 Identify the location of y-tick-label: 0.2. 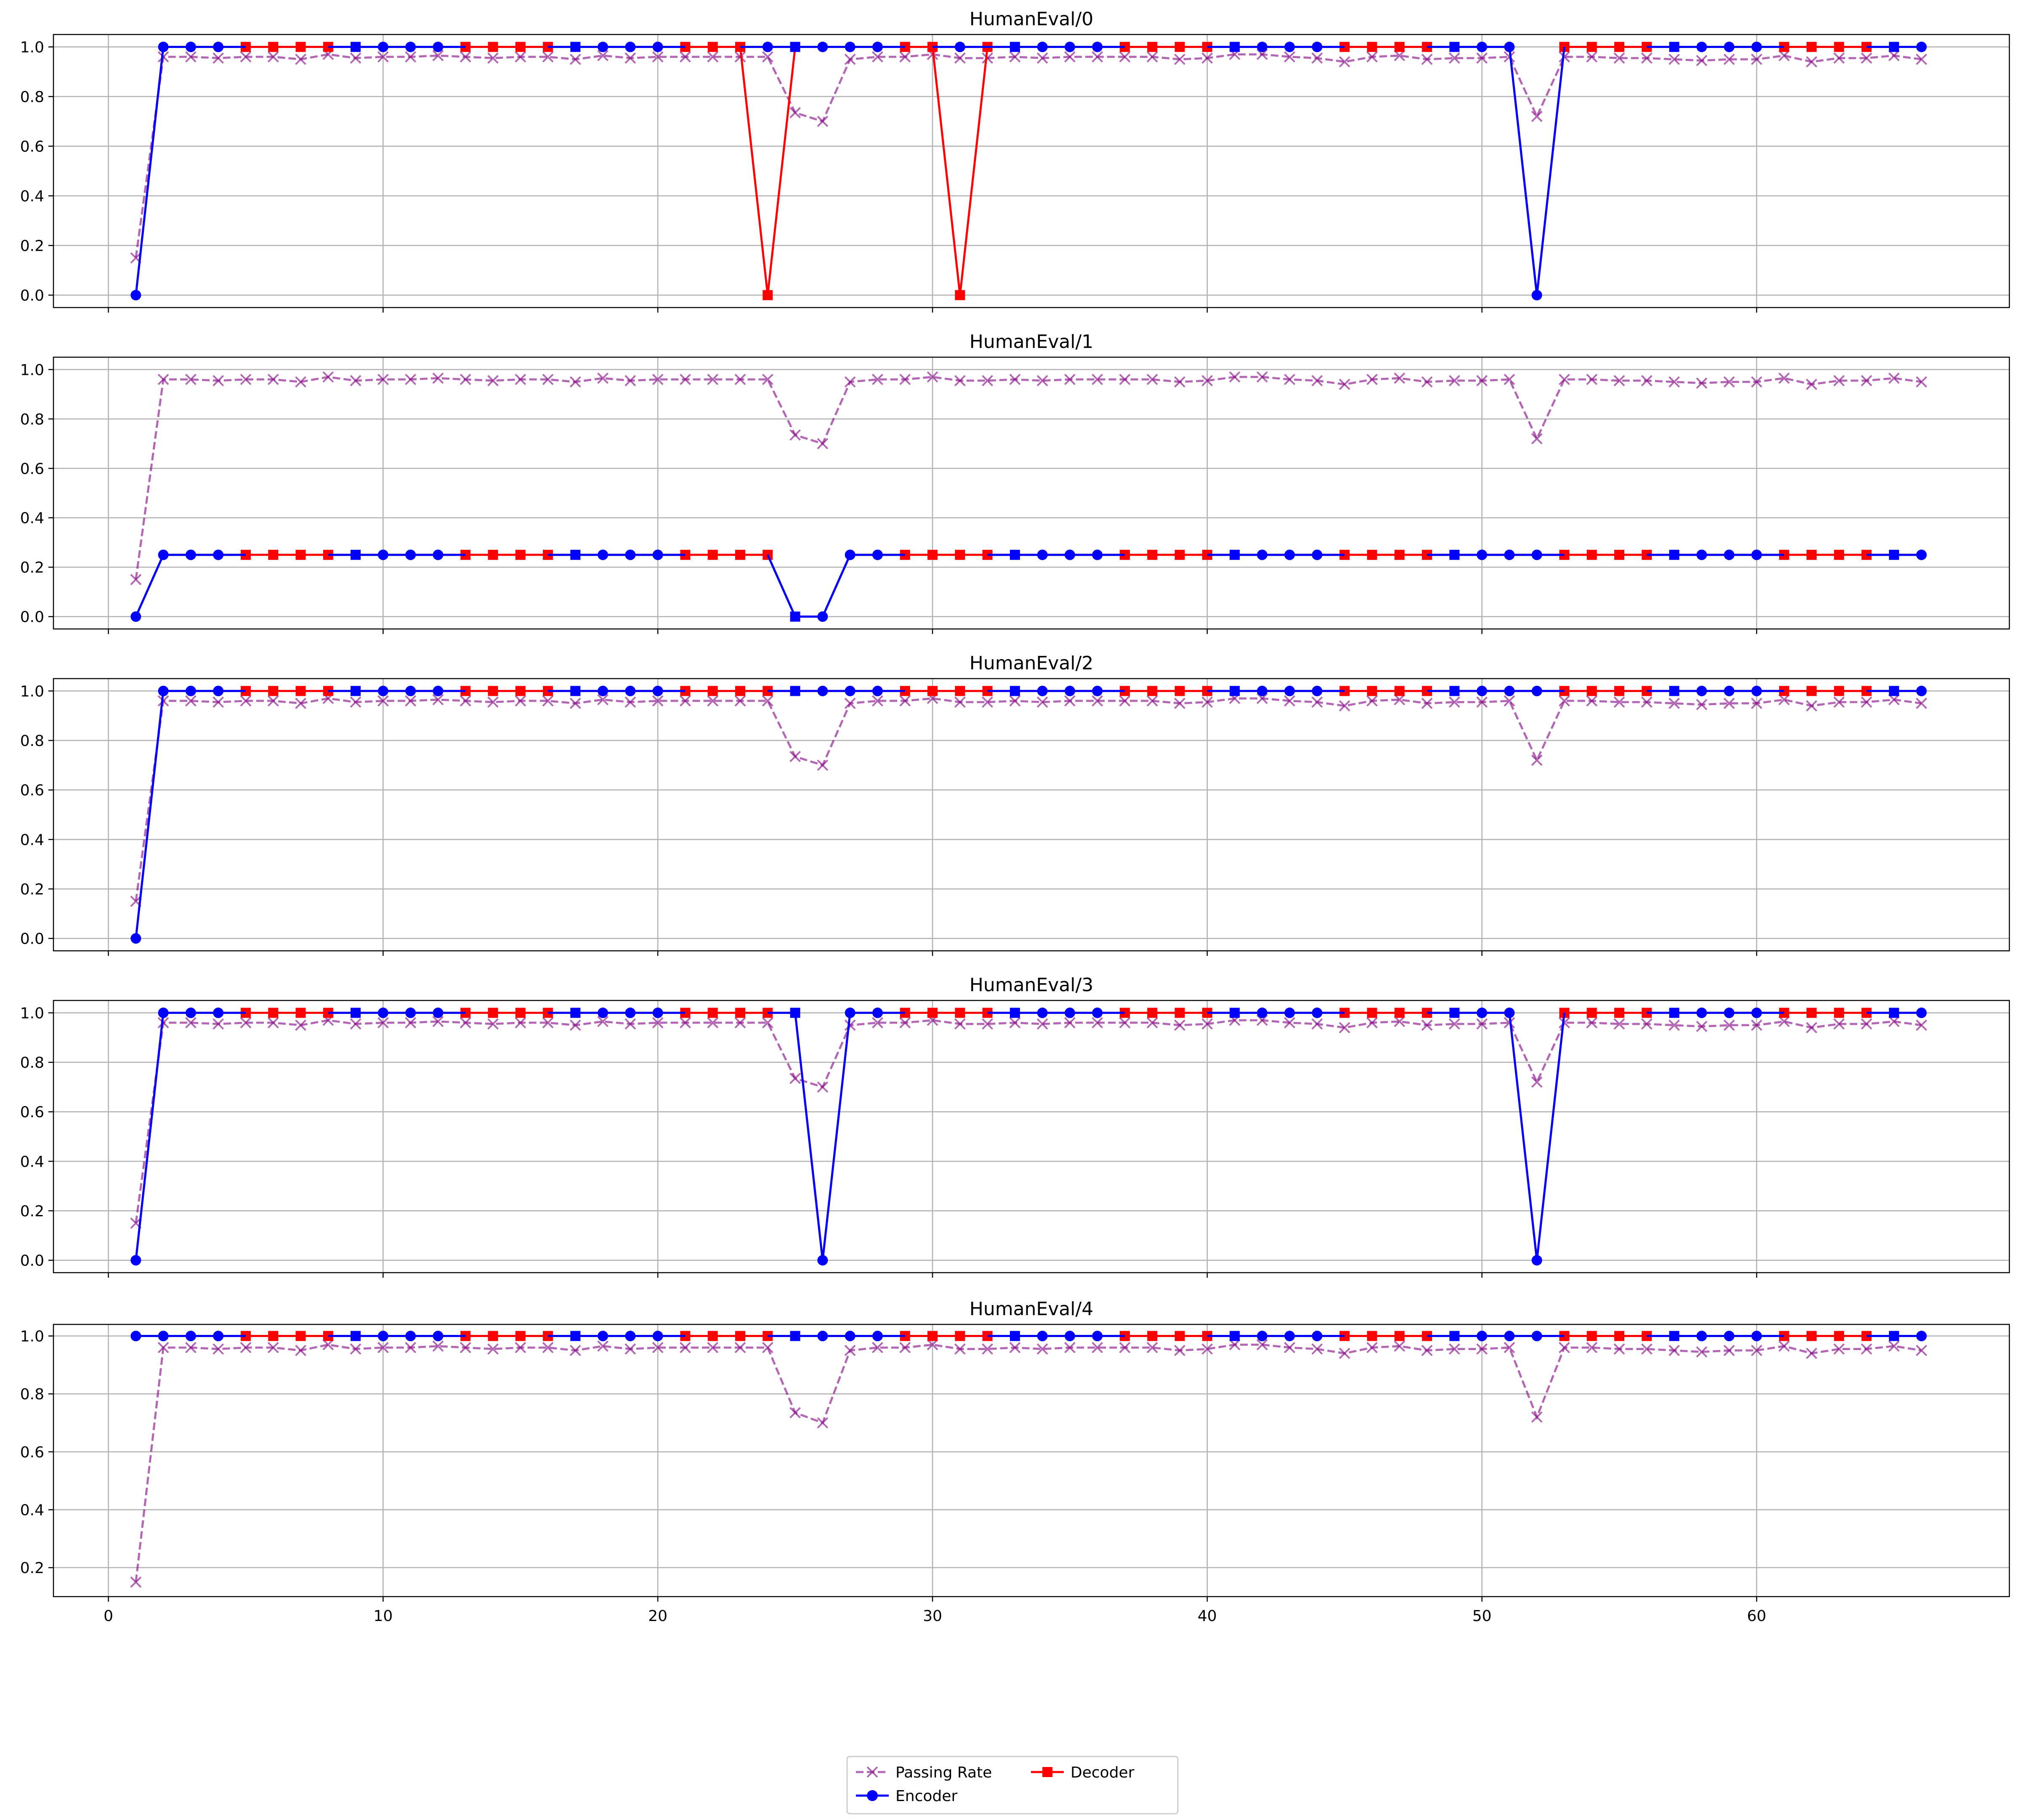
(32, 1211).